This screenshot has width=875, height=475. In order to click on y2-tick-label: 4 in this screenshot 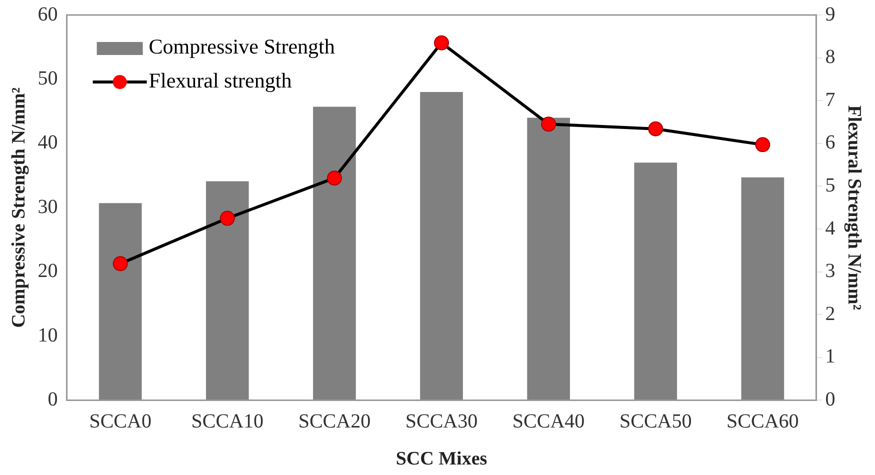, I will do `click(830, 228)`.